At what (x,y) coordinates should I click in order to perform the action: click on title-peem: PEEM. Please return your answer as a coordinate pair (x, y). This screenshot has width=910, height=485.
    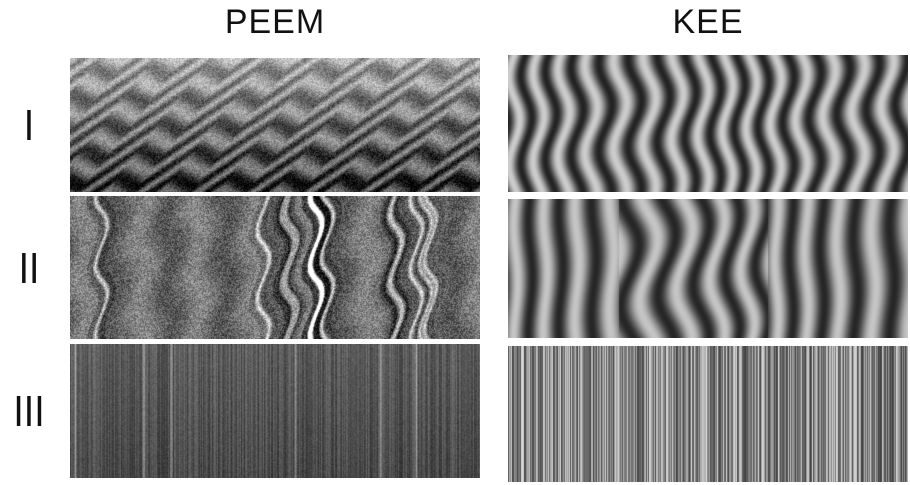
    Looking at the image, I should click on (275, 22).